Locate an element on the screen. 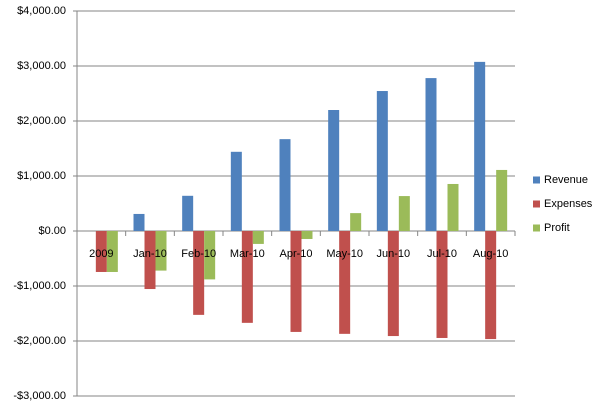  x-tick-label: Apr-10 is located at coordinates (295, 254).